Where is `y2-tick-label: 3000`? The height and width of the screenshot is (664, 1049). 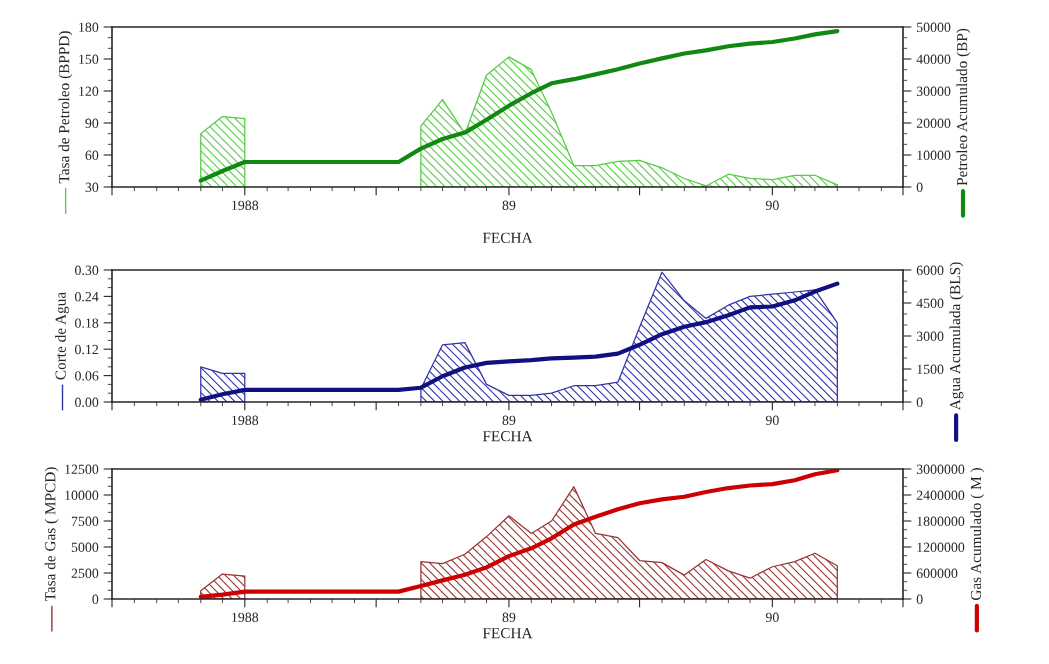 y2-tick-label: 3000 is located at coordinates (930, 336).